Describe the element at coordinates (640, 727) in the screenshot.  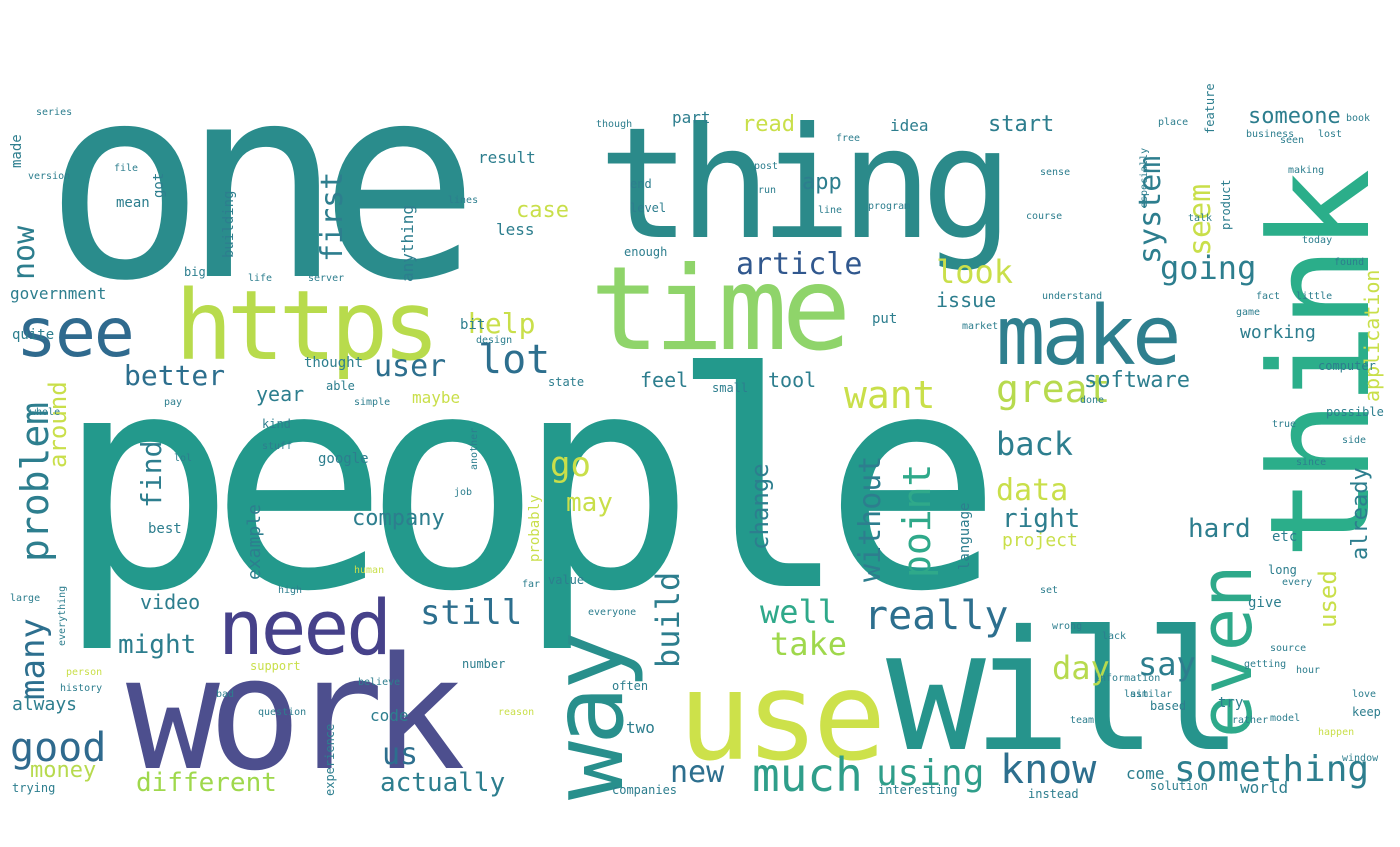
I see `word-two: two` at that location.